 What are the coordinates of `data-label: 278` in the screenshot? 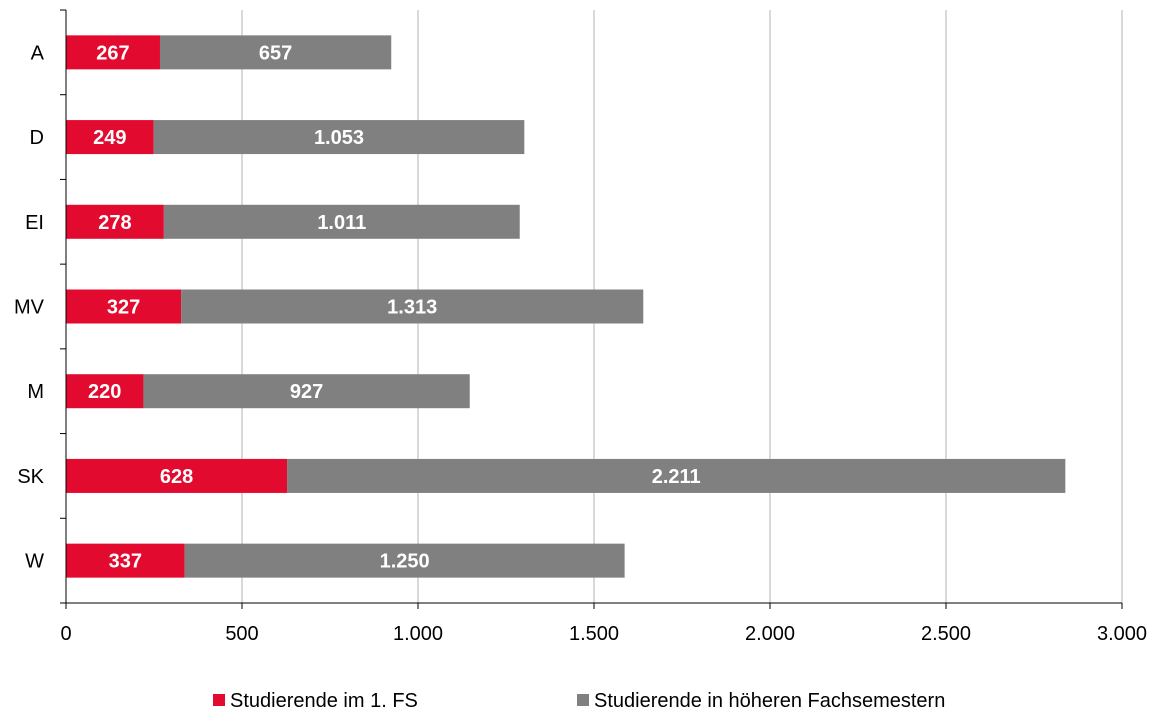 It's located at (114, 223).